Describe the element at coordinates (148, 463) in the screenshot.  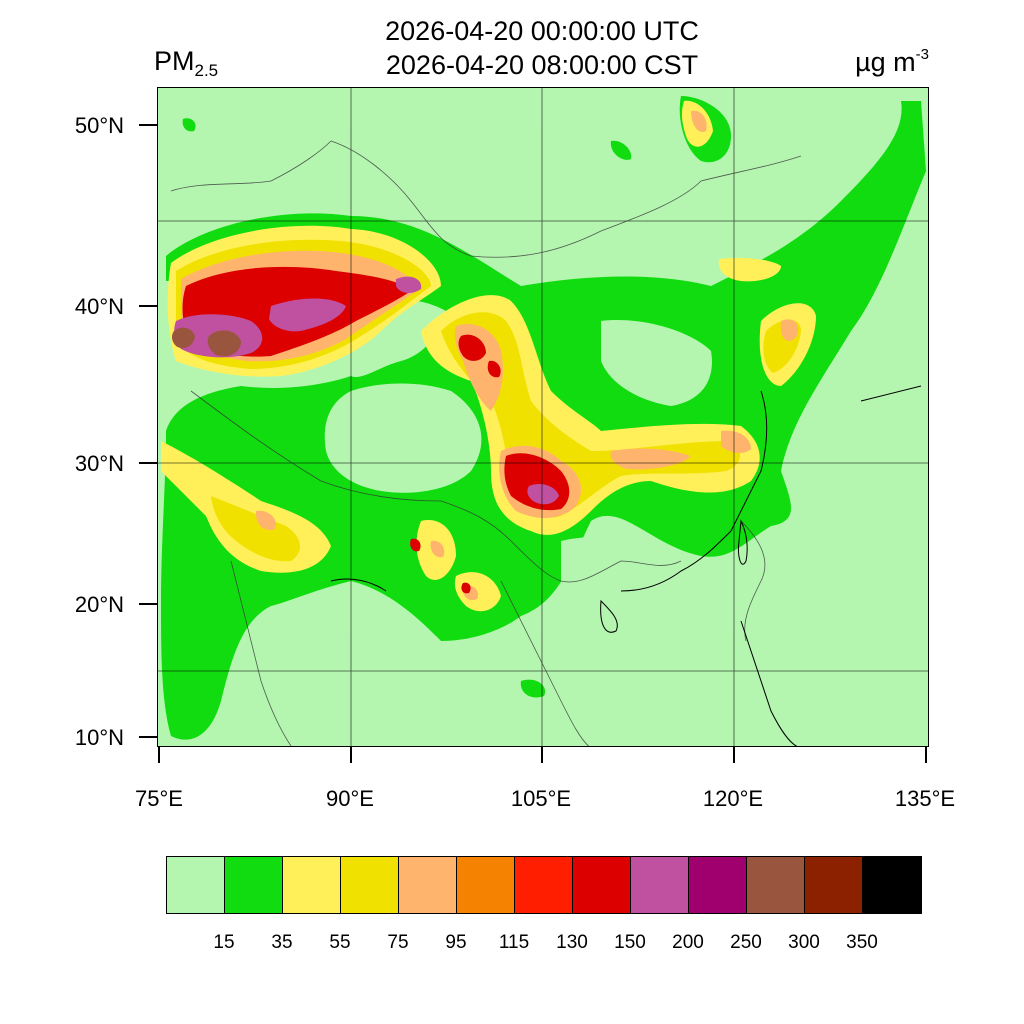
I see `lat-tick-30n` at that location.